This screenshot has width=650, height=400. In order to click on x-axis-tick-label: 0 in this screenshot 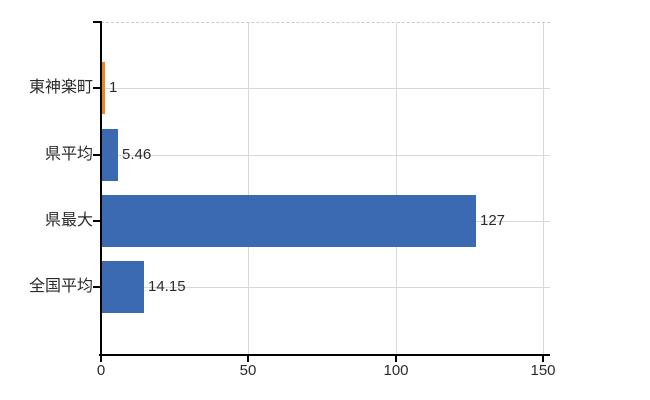, I will do `click(101, 370)`.